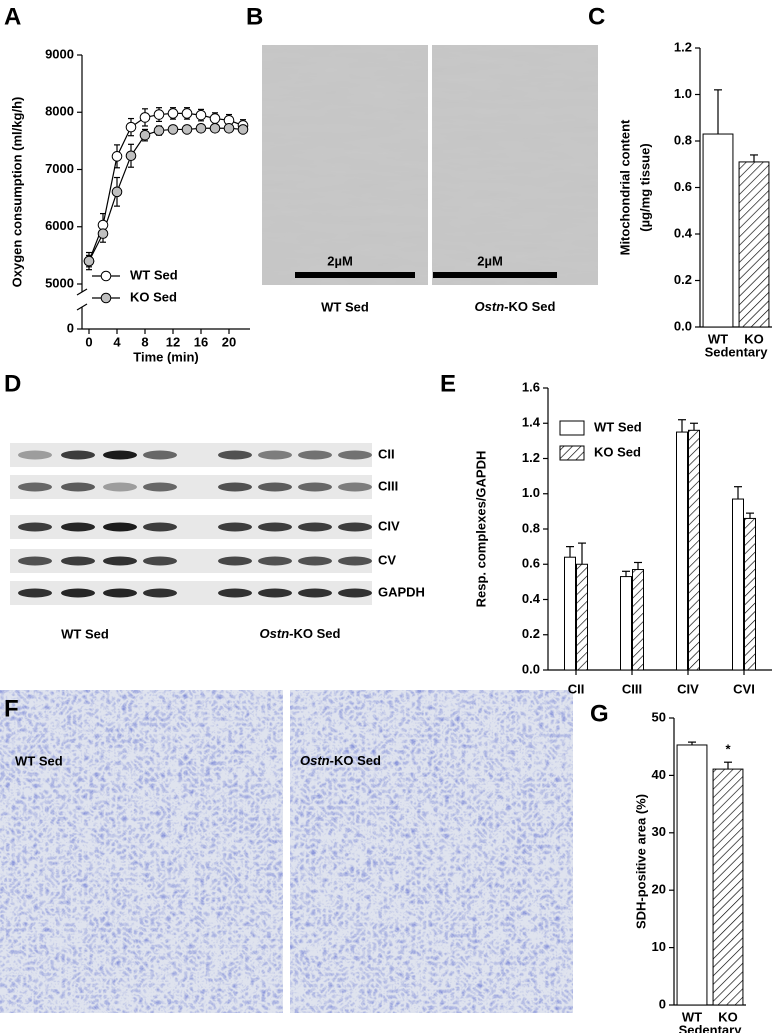 This screenshot has width=783, height=1033. Describe the element at coordinates (201, 341) in the screenshot. I see `x-tick-label: 16` at that location.